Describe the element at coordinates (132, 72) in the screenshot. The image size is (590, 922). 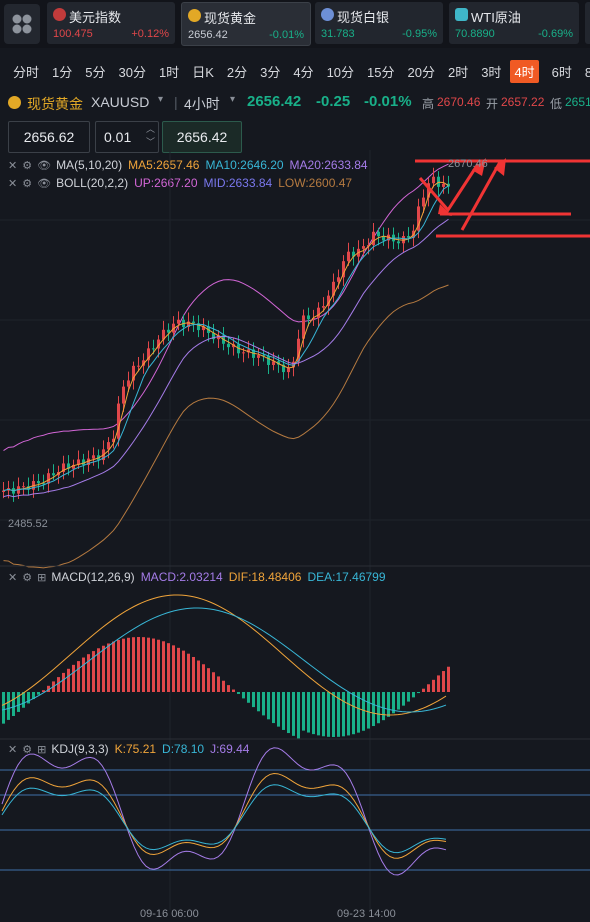
I see `tab-timeframe: 30分` at that location.